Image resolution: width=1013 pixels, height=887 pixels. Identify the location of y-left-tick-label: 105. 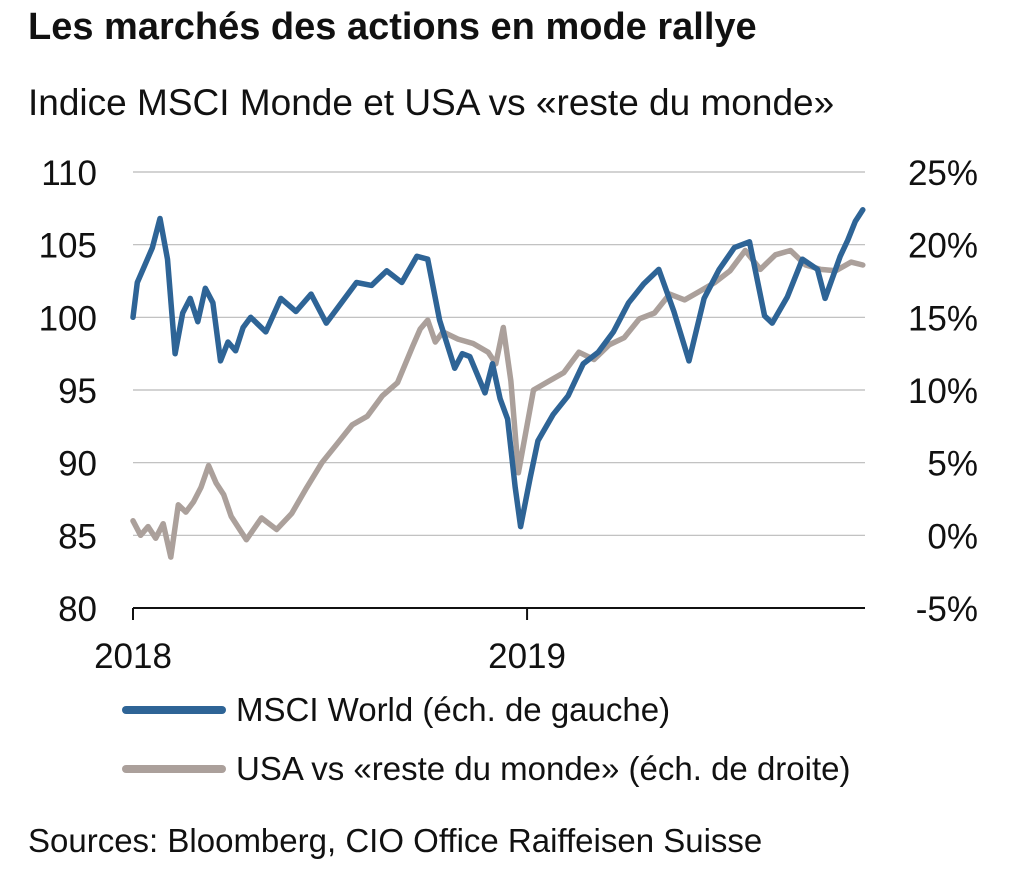
(68, 246).